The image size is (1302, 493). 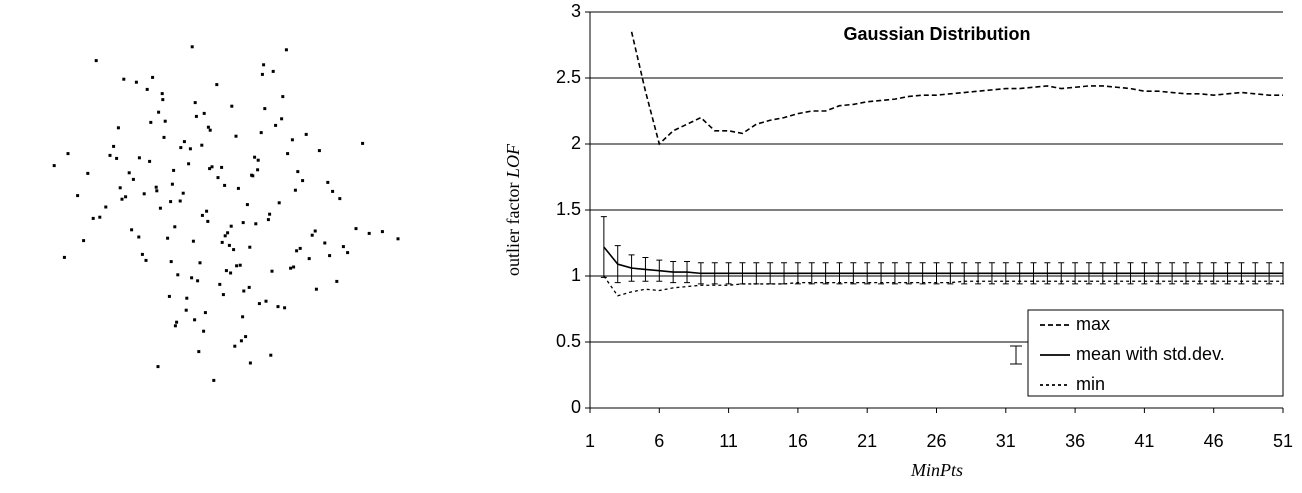 I want to click on x-tick-label: 11, so click(x=728, y=441).